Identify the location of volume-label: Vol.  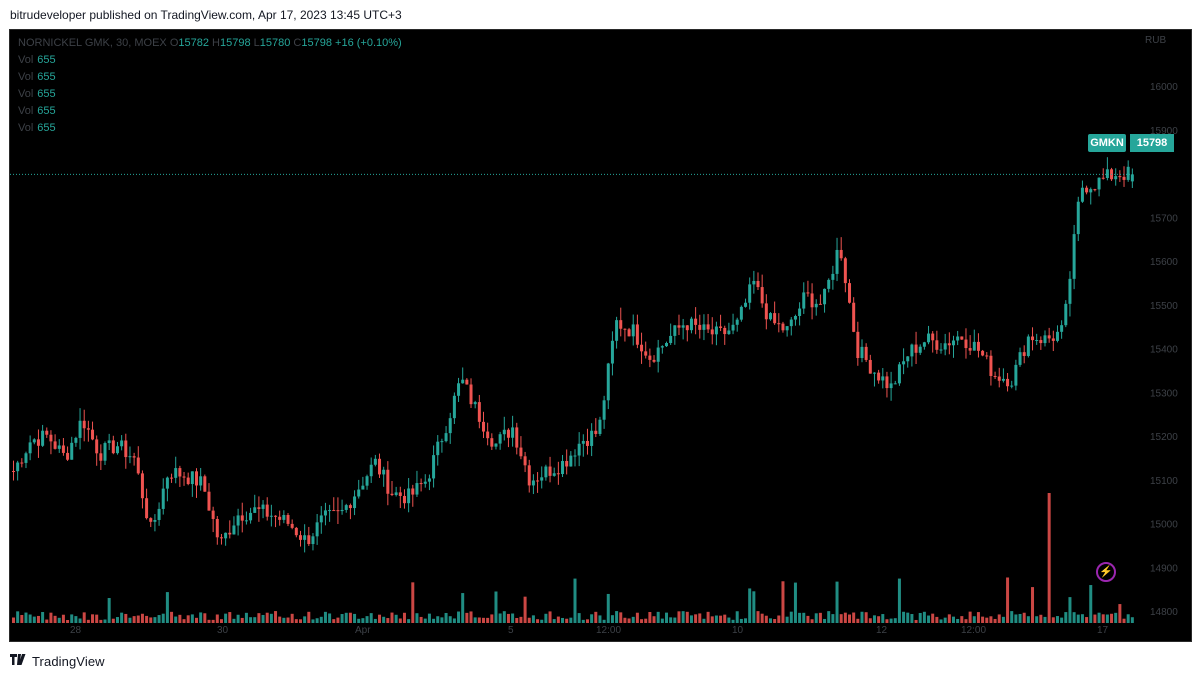
(26, 94).